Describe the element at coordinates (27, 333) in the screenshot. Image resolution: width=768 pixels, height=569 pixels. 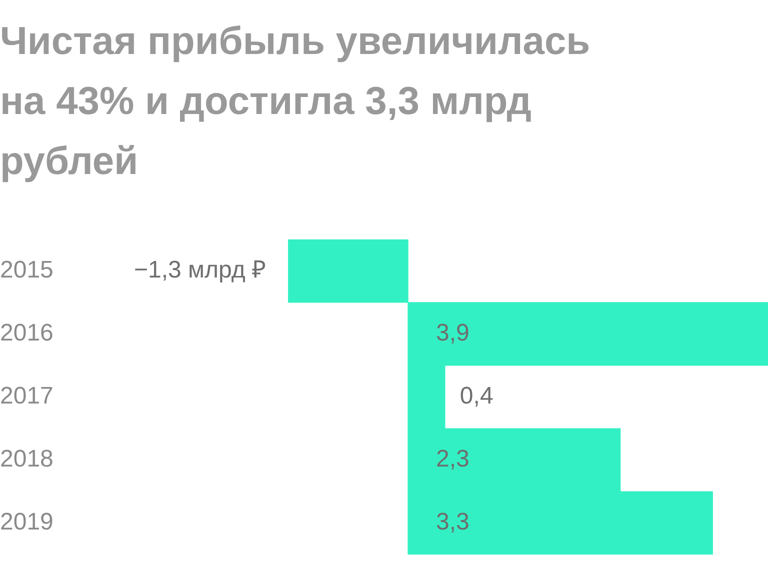
I see `y-tick-label: 2016` at that location.